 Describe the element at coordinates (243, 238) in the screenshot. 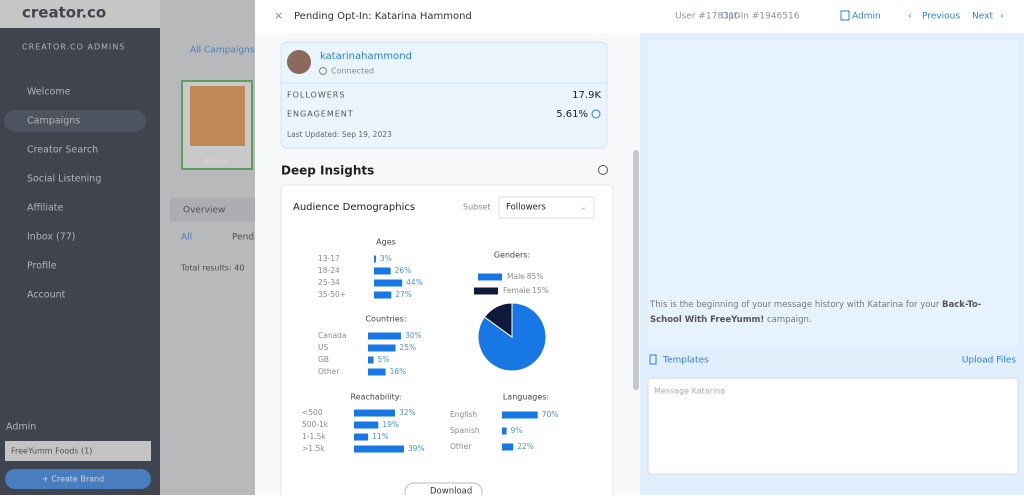

I see `filter: Pend` at that location.